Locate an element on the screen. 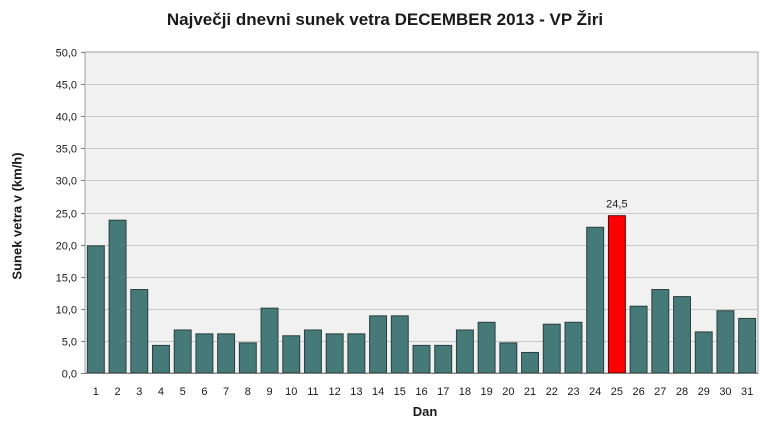 The width and height of the screenshot is (770, 439). x-tick-label: 12 is located at coordinates (335, 392).